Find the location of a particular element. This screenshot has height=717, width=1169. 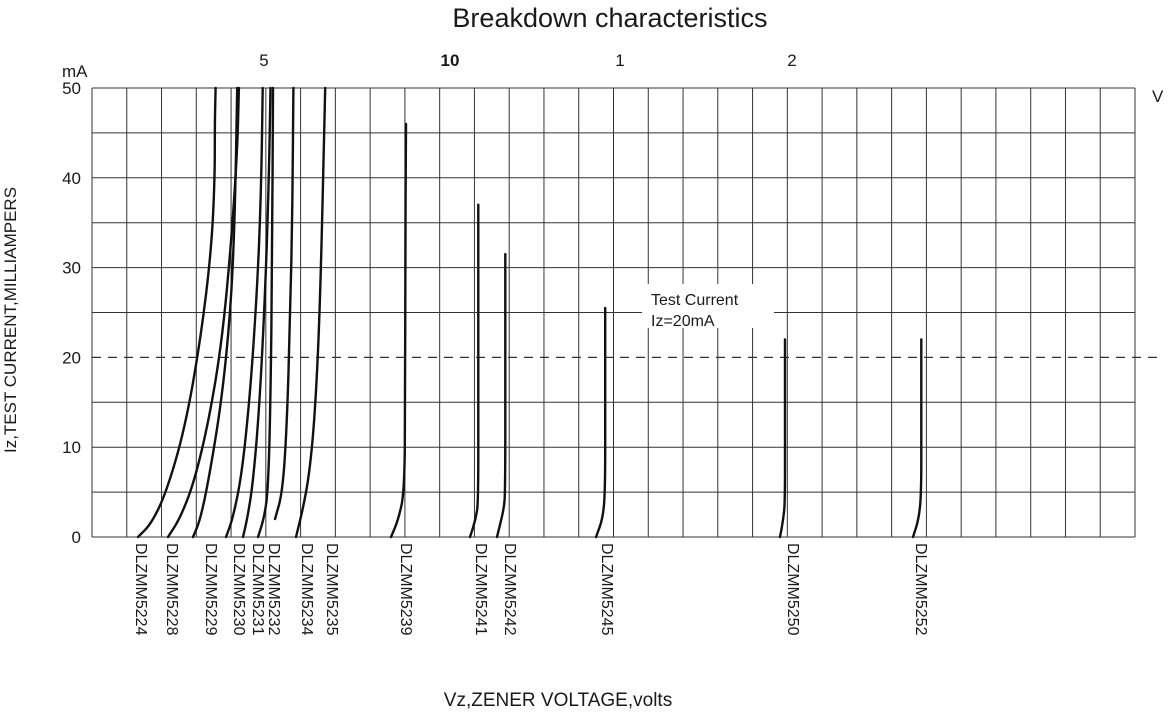

curve-dlzmm5224 is located at coordinates (176, 312).